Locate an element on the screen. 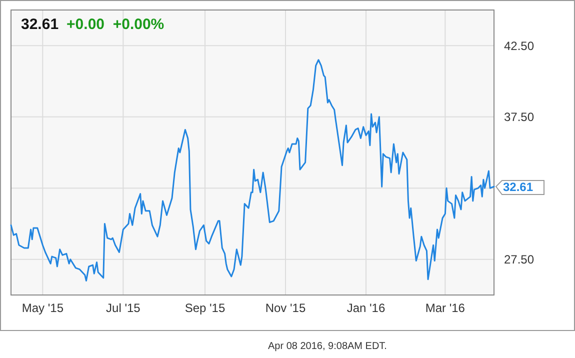 The image size is (575, 358). x-tick-label: Jan '16 is located at coordinates (366, 308).